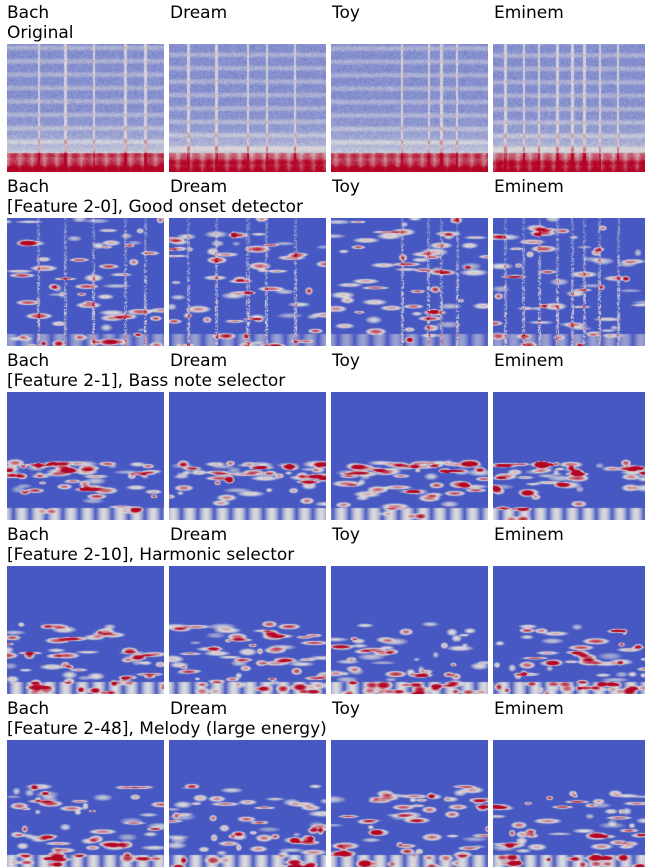  What do you see at coordinates (155, 207) in the screenshot?
I see `row-title-feature-2-0: [Feature 2-0], Good onset detector` at bounding box center [155, 207].